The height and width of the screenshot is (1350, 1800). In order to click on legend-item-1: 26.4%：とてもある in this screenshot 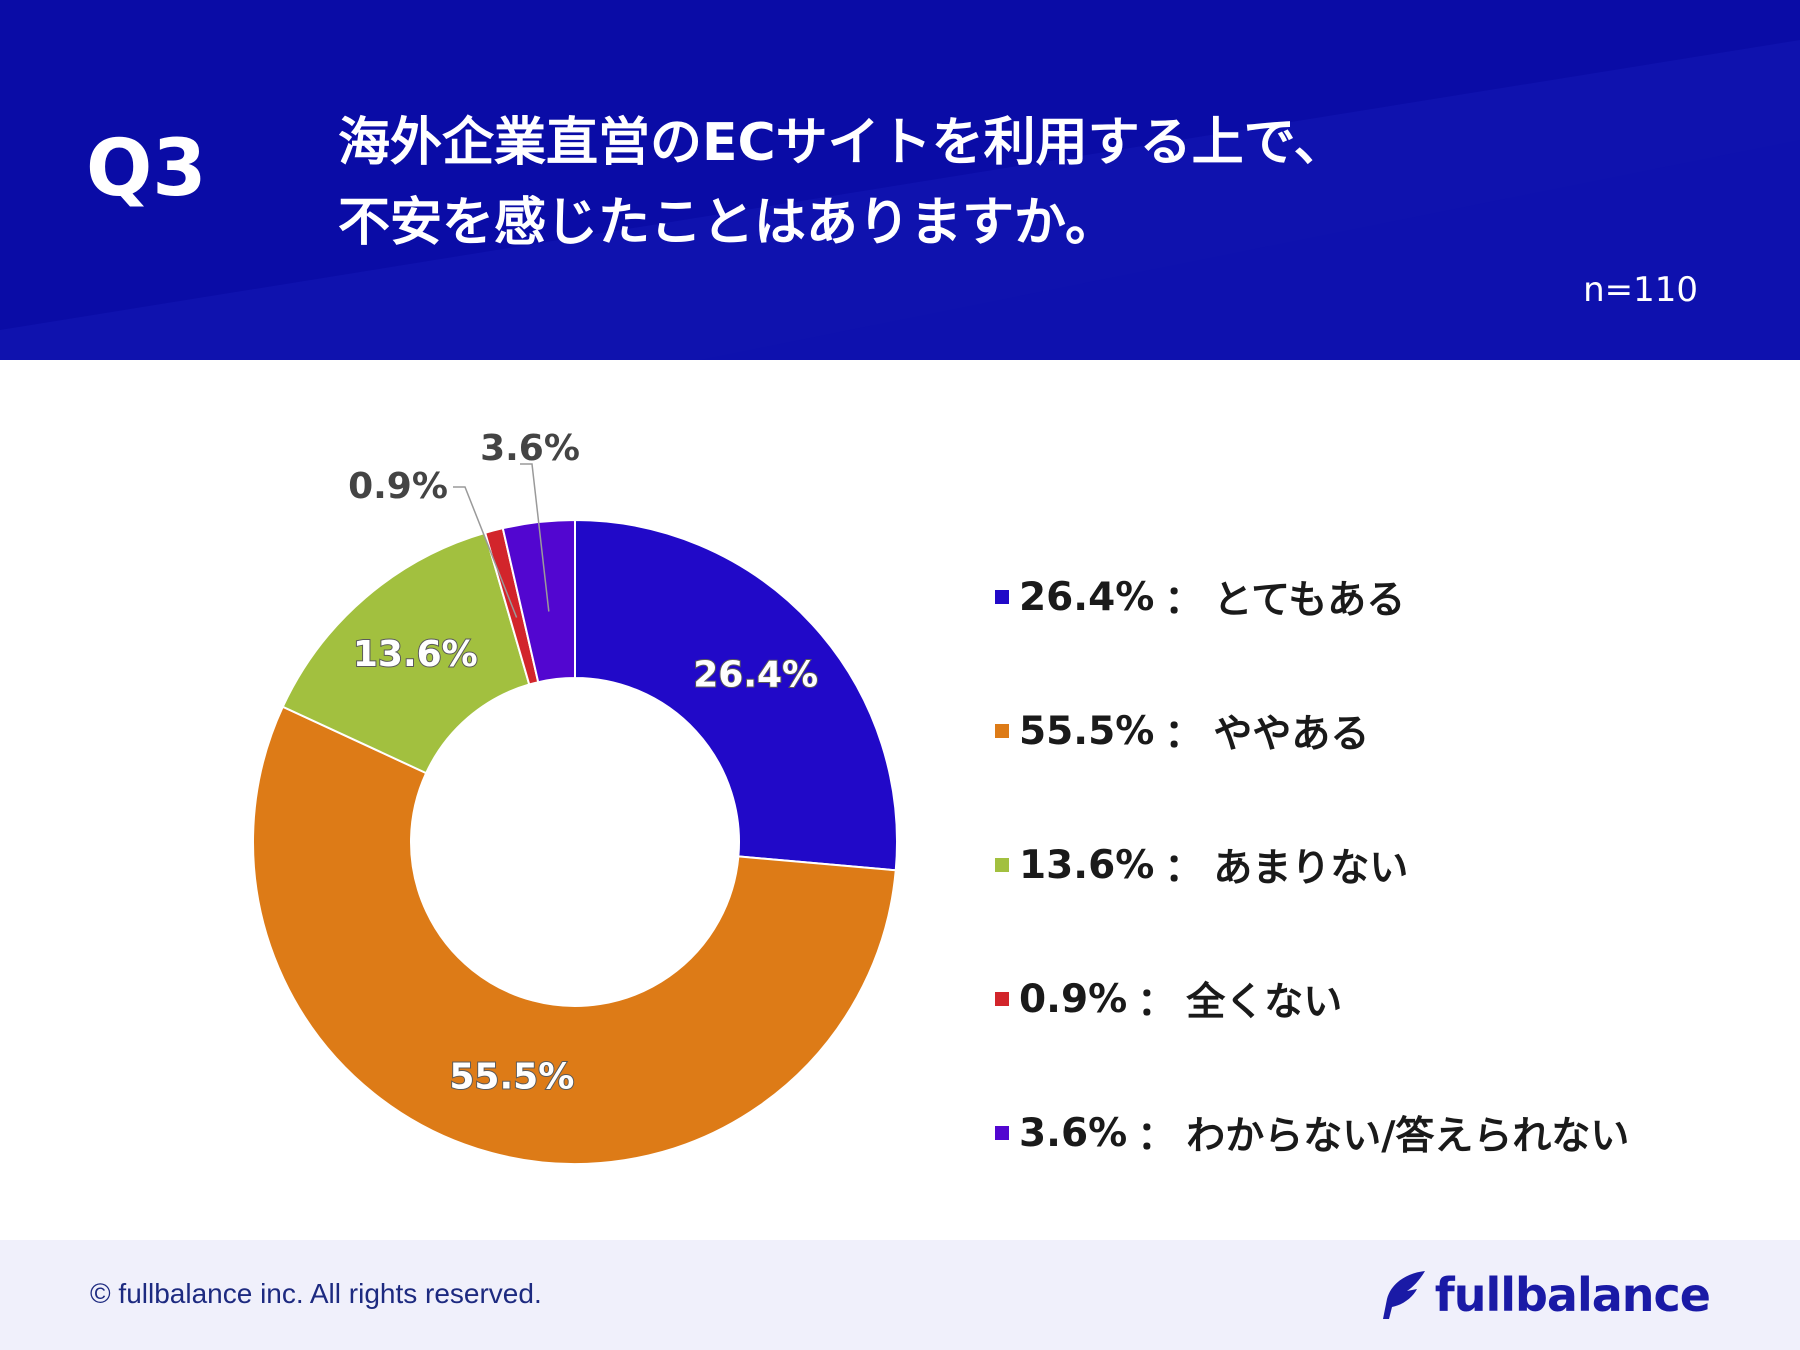, I will do `click(1312, 597)`.